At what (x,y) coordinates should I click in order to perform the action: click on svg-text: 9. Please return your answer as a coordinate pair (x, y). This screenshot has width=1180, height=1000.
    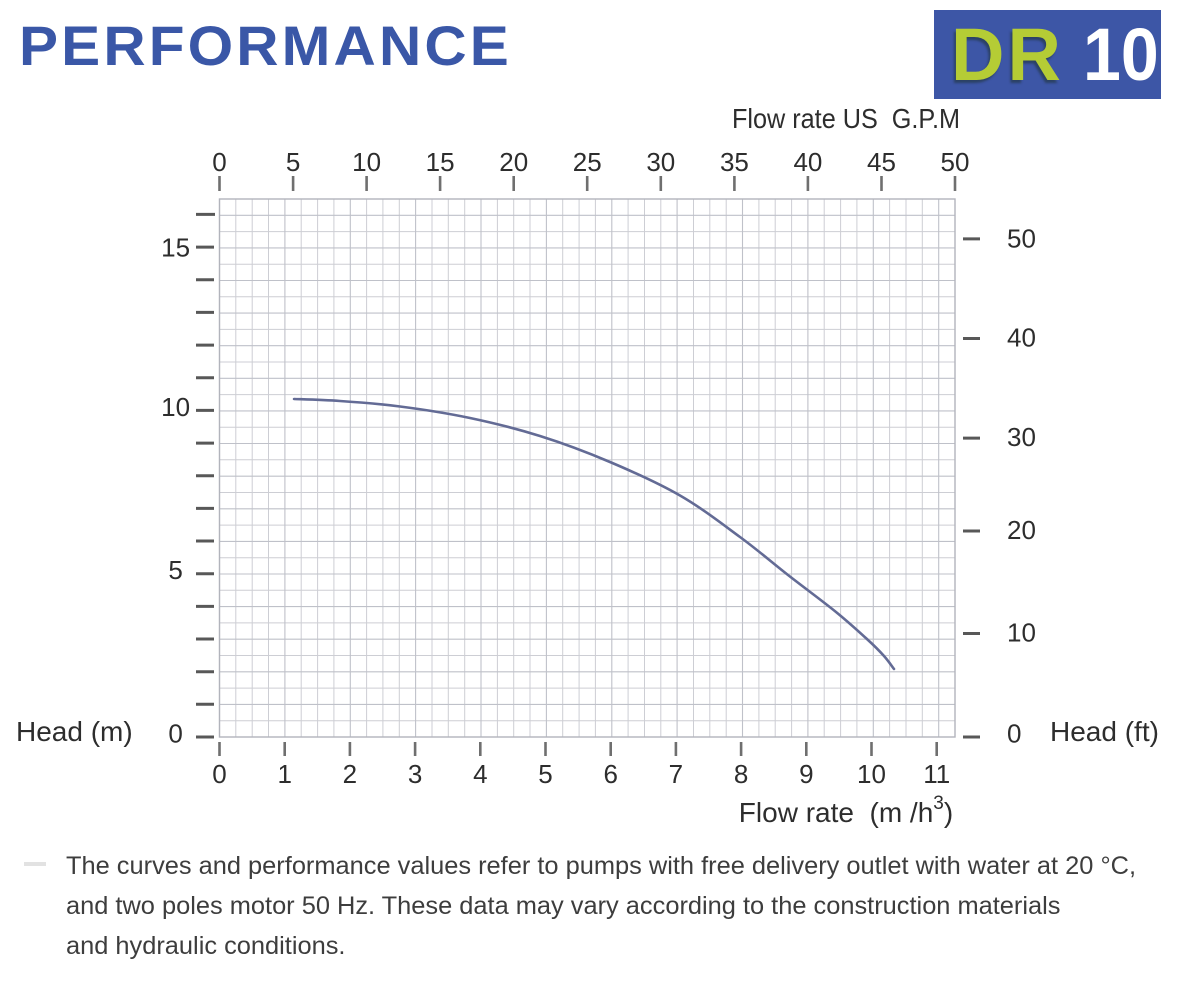
    Looking at the image, I should click on (806, 774).